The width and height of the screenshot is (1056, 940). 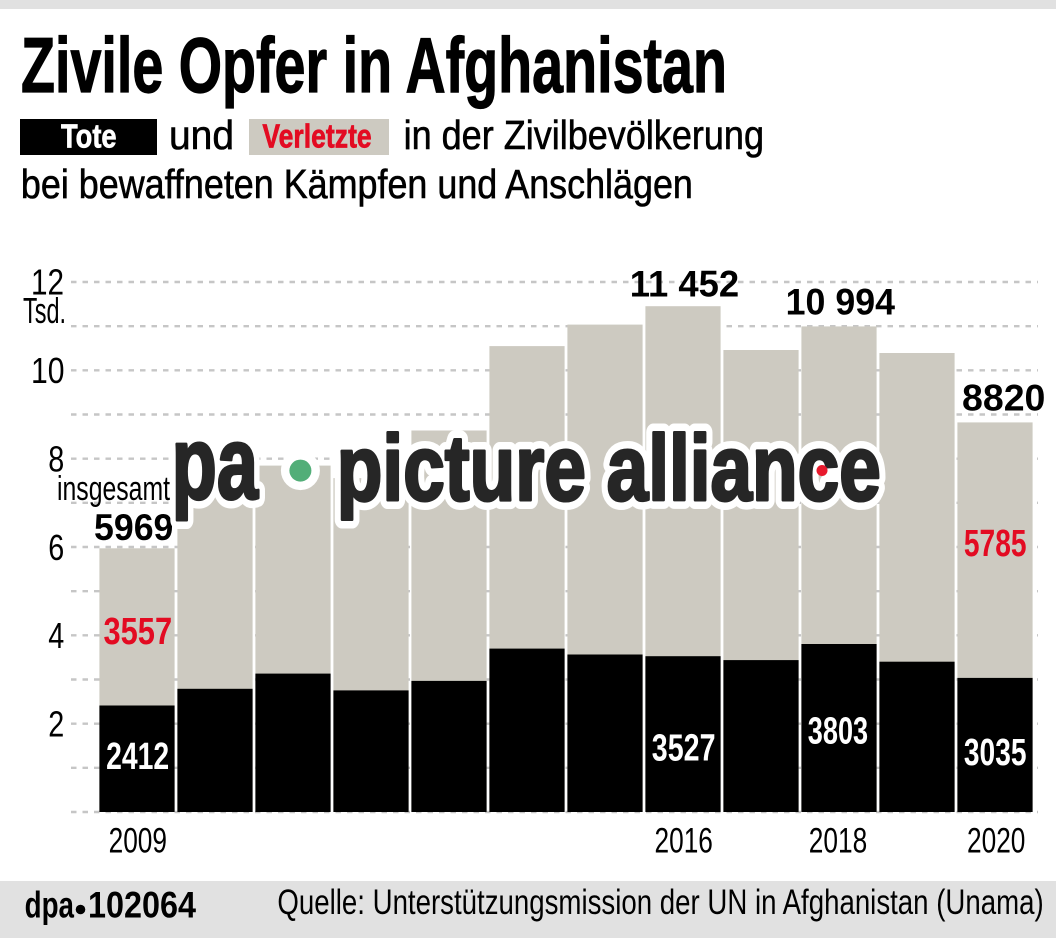 What do you see at coordinates (996, 841) in the screenshot?
I see `svg-text: 2020` at bounding box center [996, 841].